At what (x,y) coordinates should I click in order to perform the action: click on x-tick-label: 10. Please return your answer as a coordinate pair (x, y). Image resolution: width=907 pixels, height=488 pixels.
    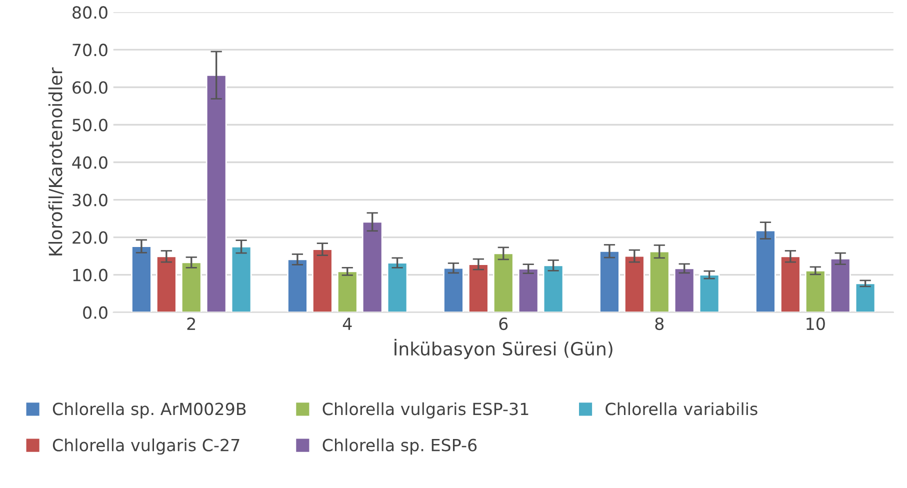
    Looking at the image, I should click on (815, 323).